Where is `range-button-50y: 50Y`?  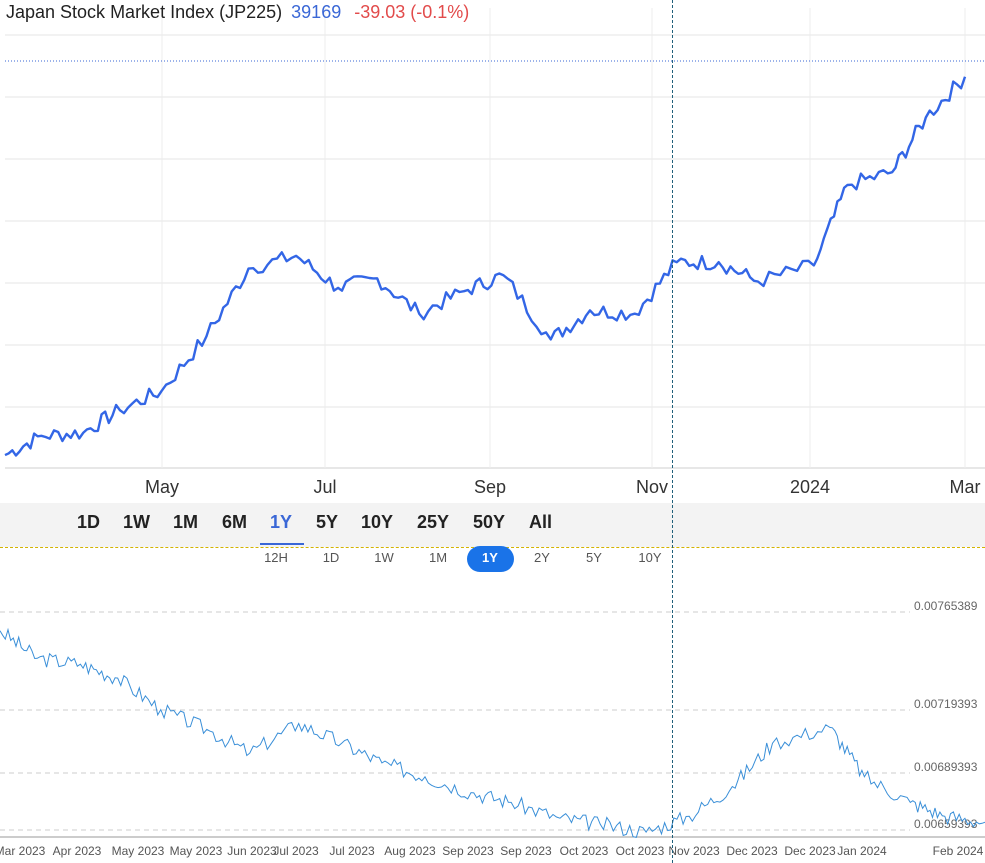
range-button-50y: 50Y is located at coordinates (489, 522).